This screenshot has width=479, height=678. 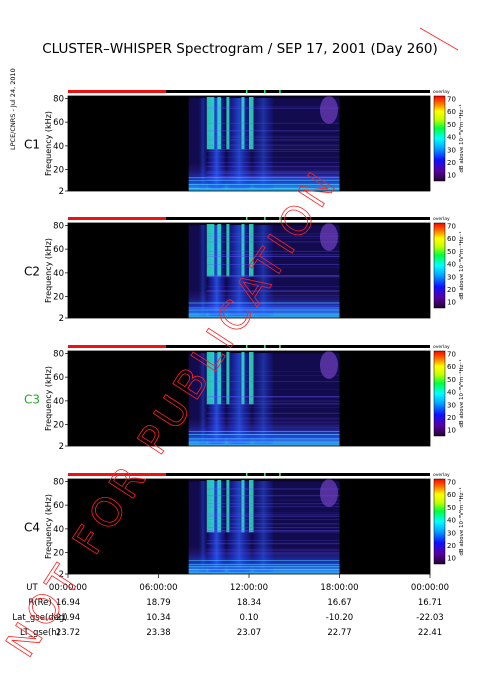 I want to click on ephemeris-value: 16.71, so click(x=430, y=603).